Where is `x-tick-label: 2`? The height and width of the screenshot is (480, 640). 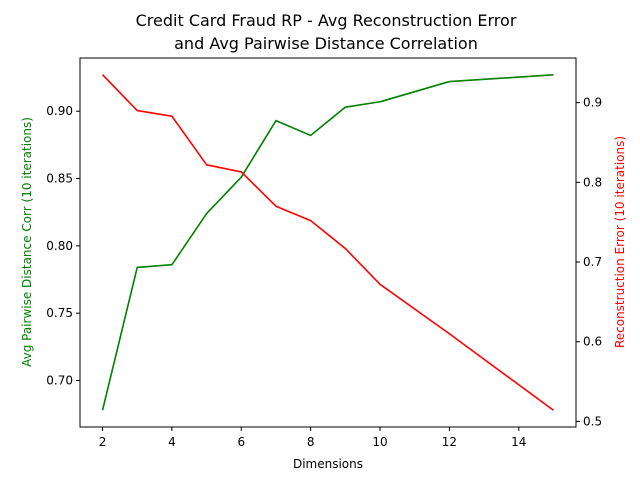
x-tick-label: 2 is located at coordinates (103, 442).